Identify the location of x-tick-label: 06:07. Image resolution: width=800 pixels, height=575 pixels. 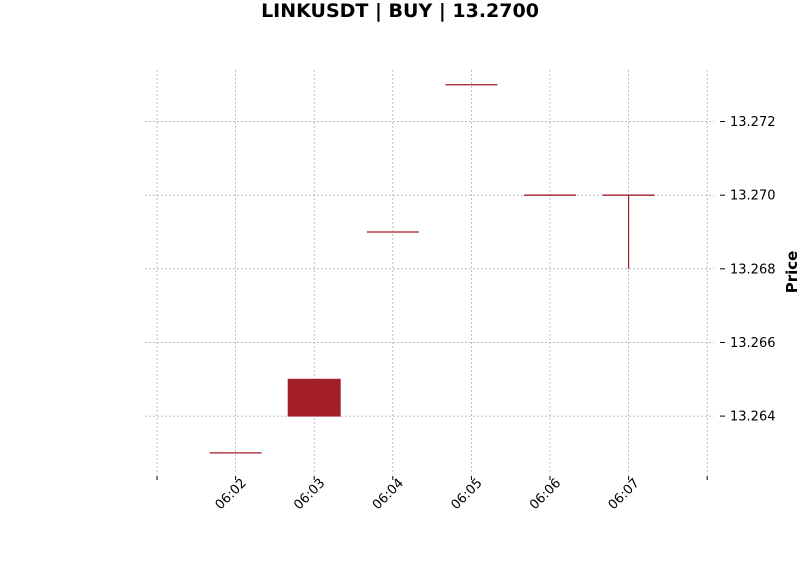
(624, 494).